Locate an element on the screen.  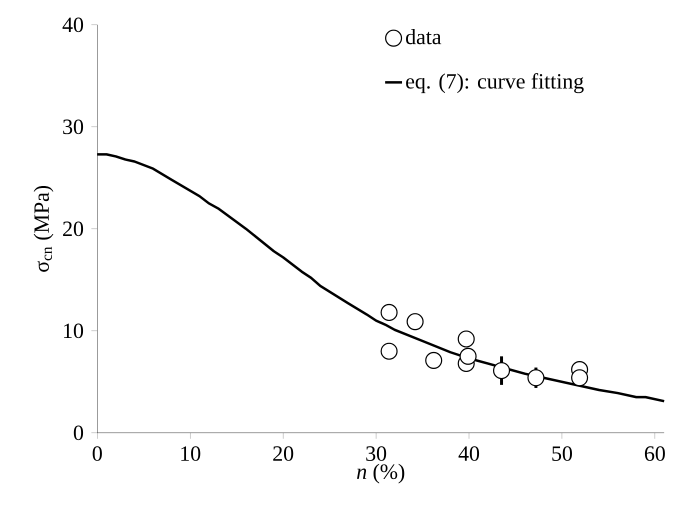
legend-label: eq. (7): curve fitting is located at coordinates (495, 83).